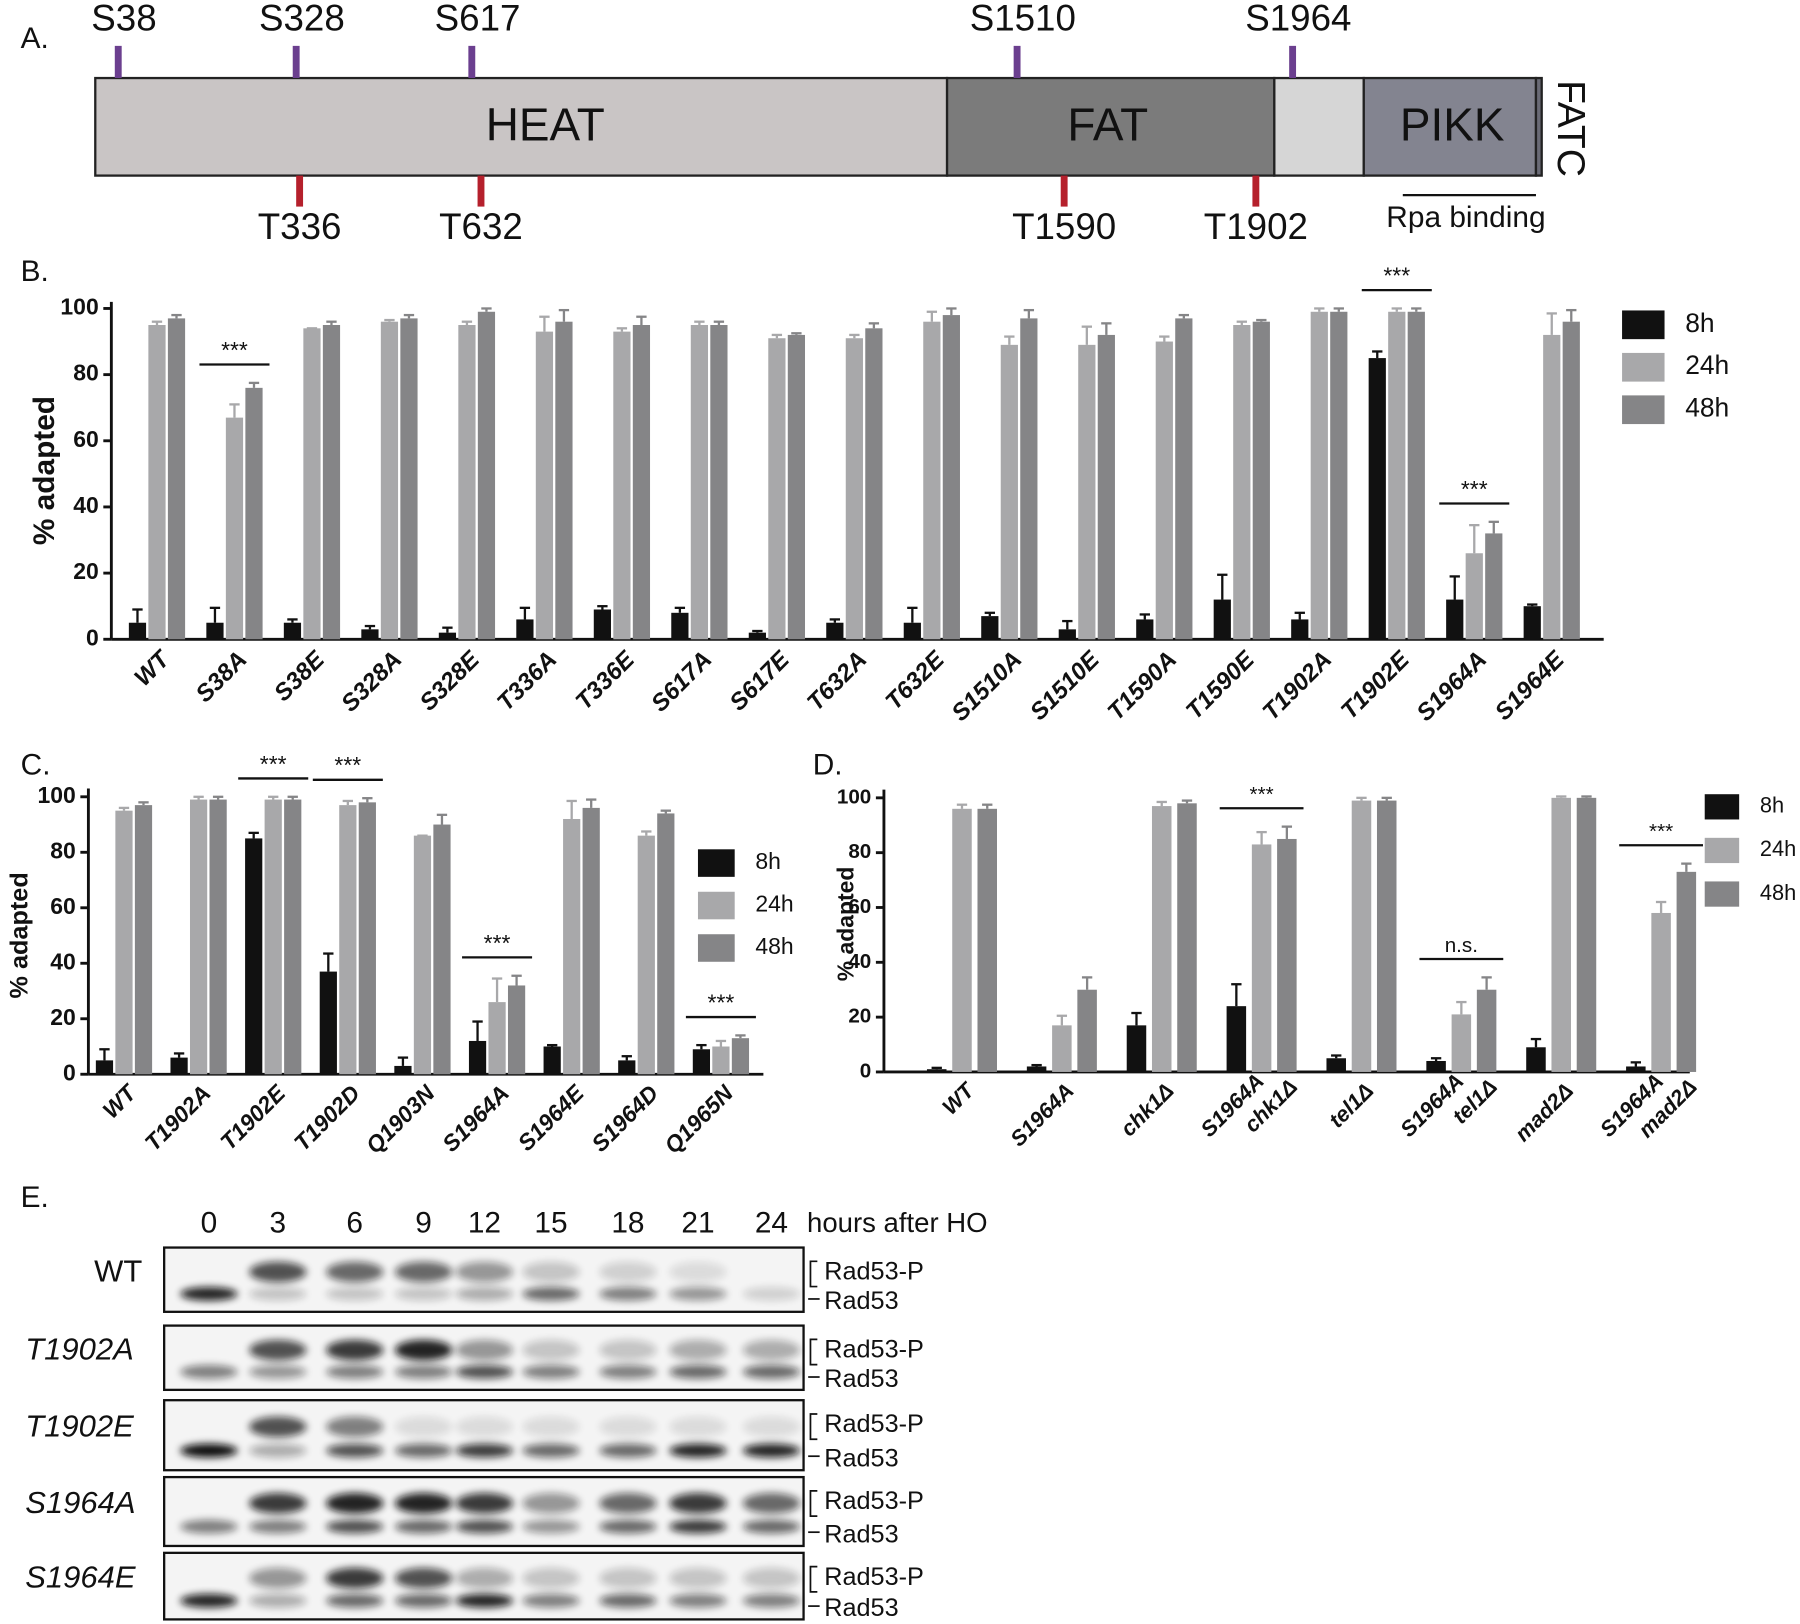 Image resolution: width=1800 pixels, height=1624 pixels. I want to click on y-tick-label: 80, so click(86, 373).